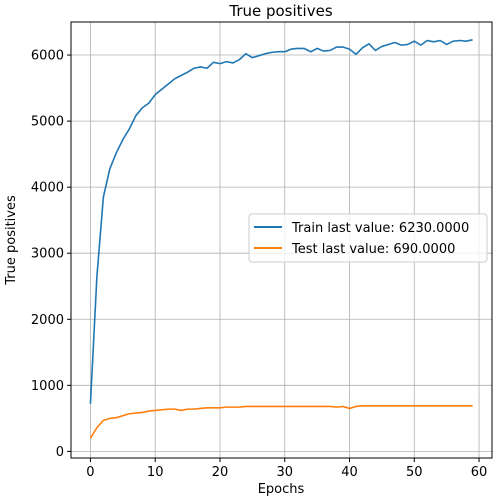  I want to click on y-tick-label: 5000, so click(47, 122).